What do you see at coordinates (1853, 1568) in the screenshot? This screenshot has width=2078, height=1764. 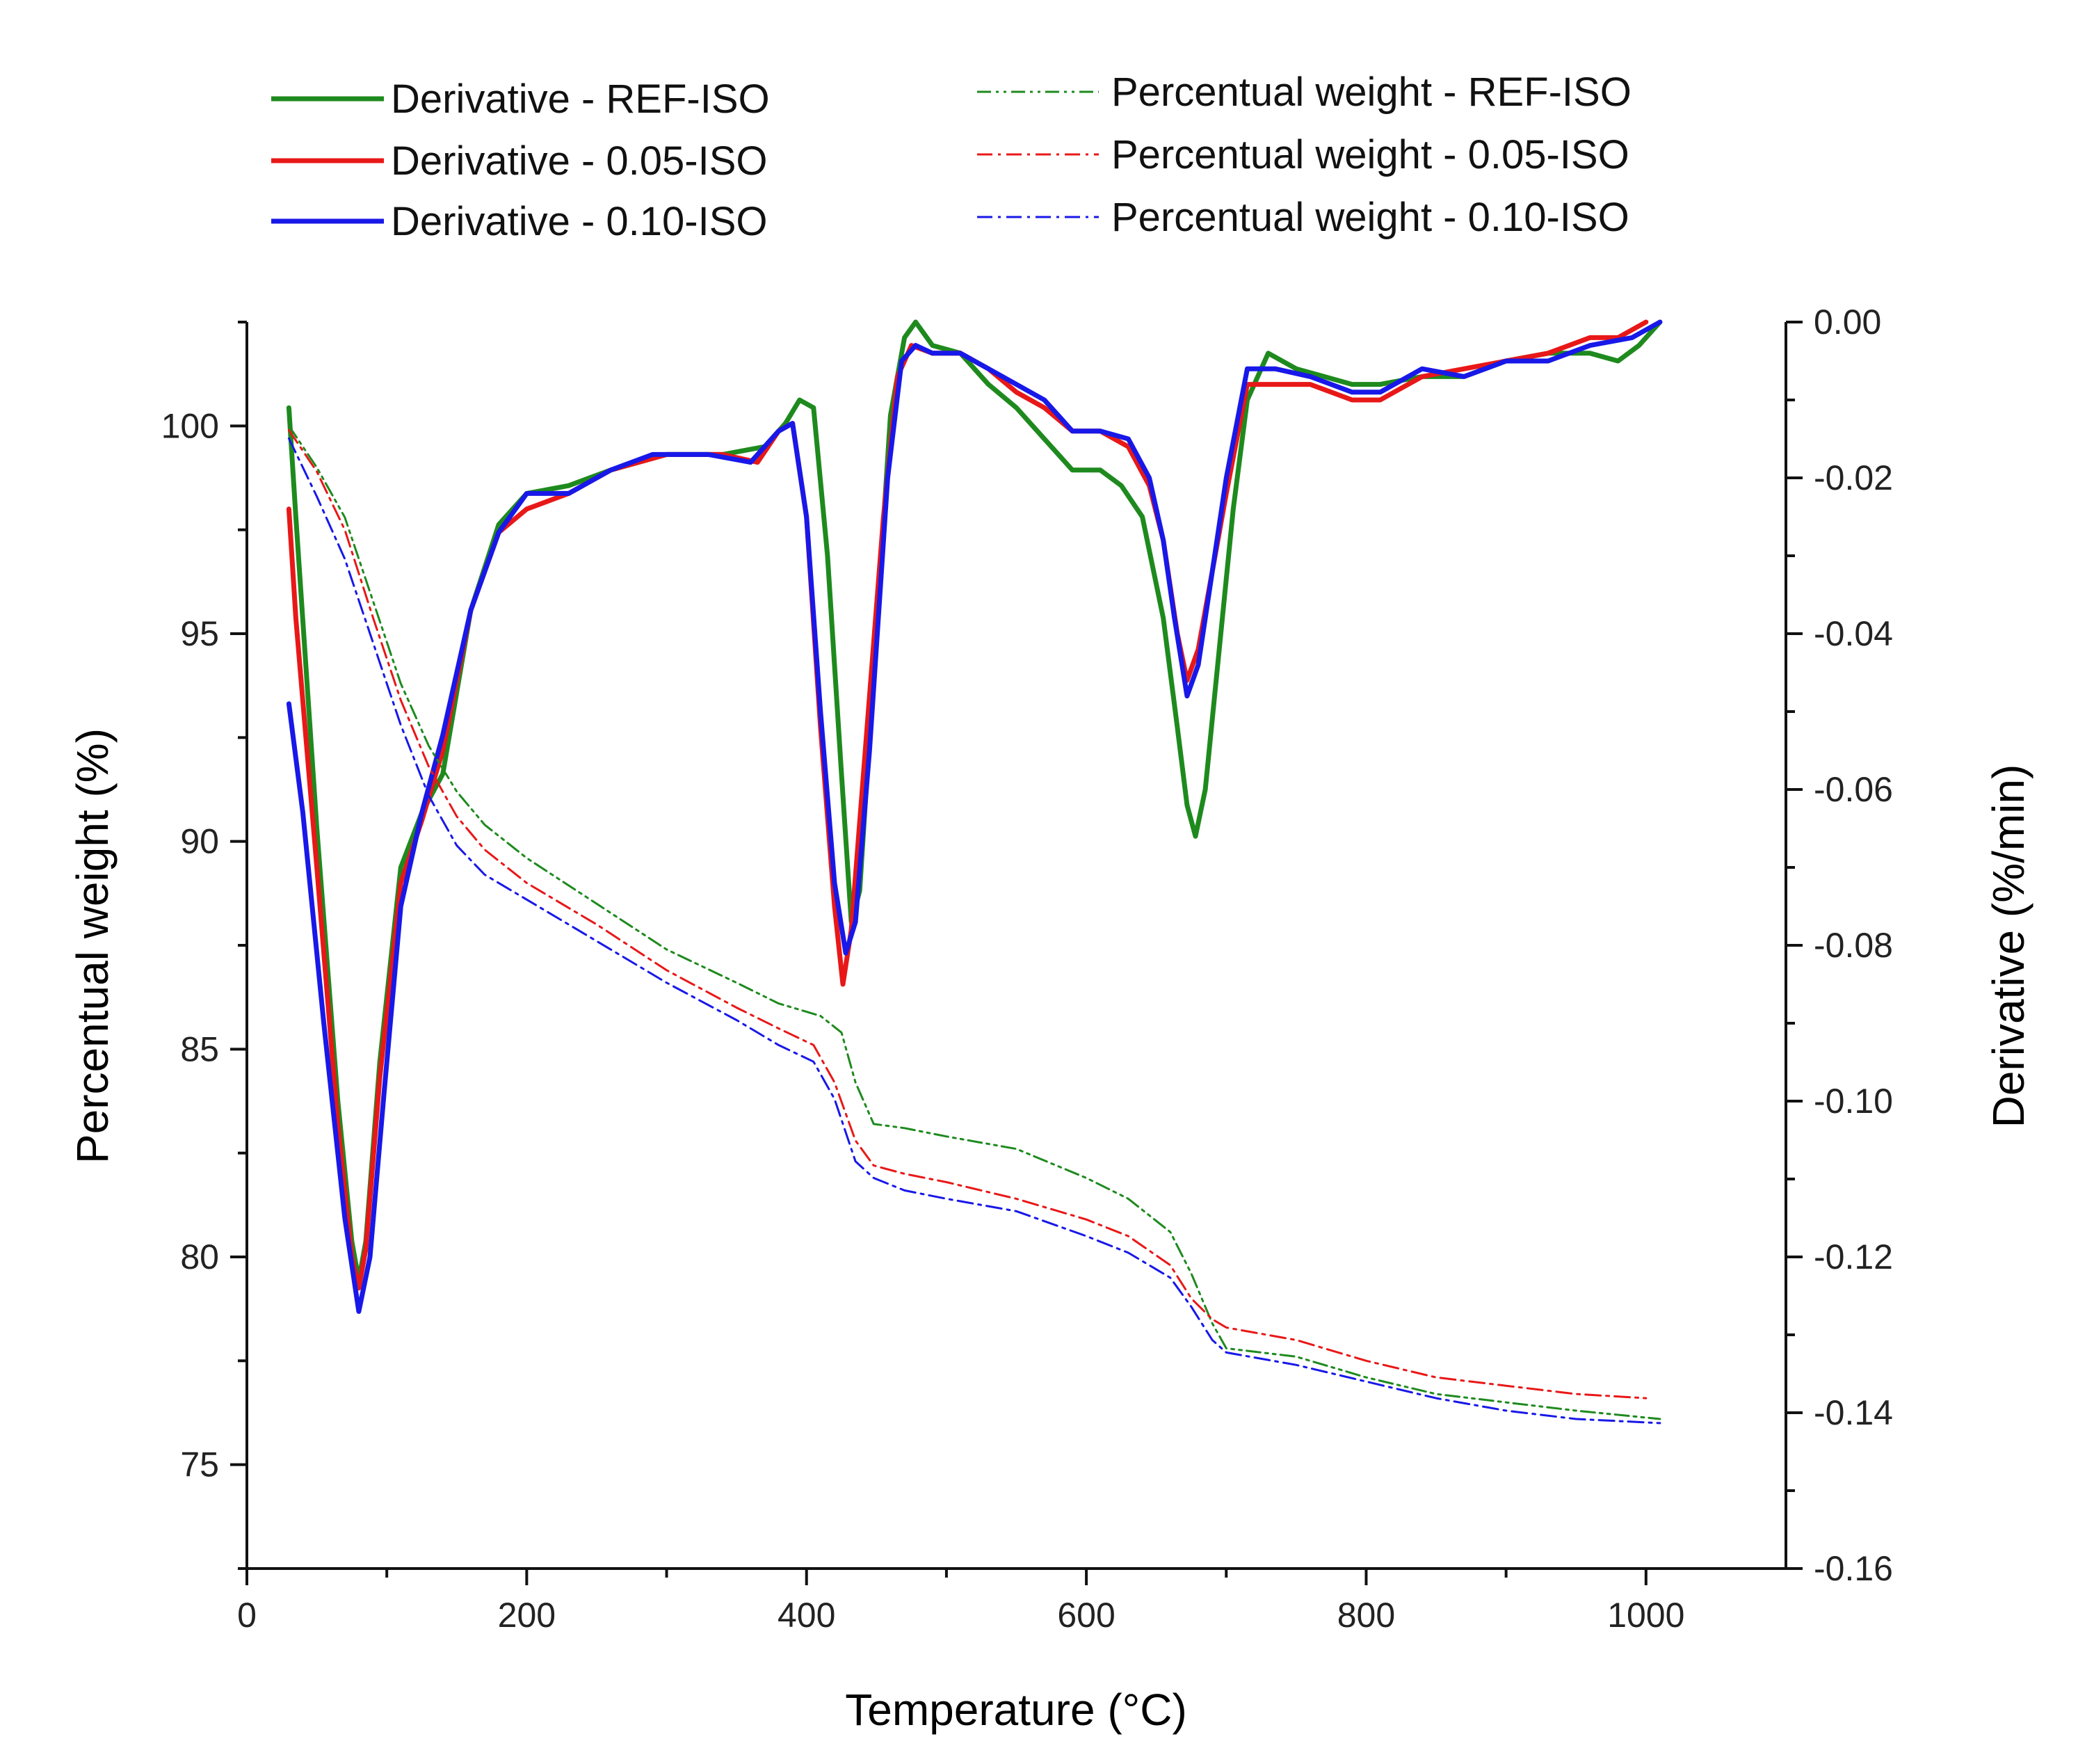 I see `y-right-tick-label: -0.16` at bounding box center [1853, 1568].